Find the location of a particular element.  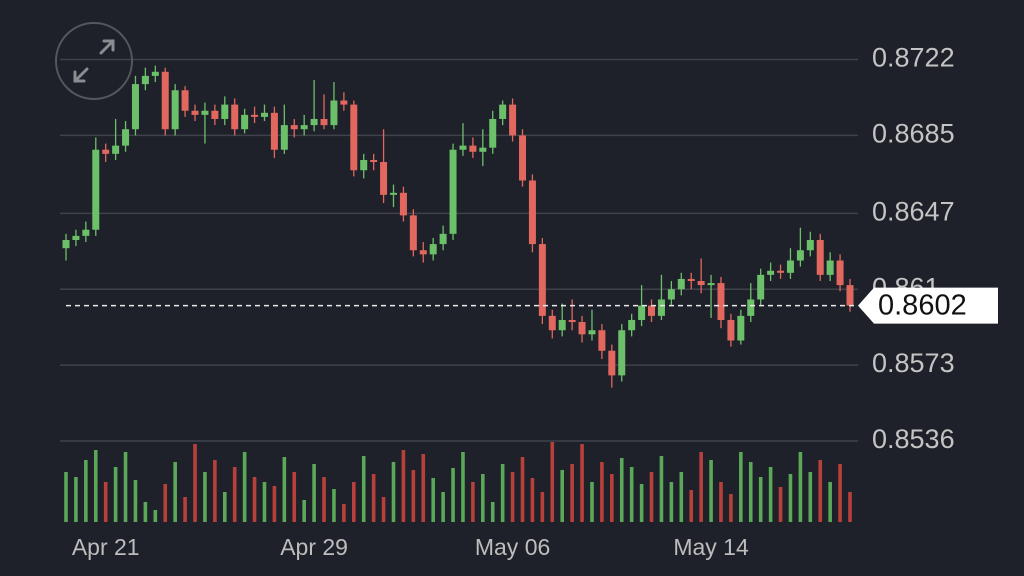

y-tick-label: 0.8573 is located at coordinates (913, 363).